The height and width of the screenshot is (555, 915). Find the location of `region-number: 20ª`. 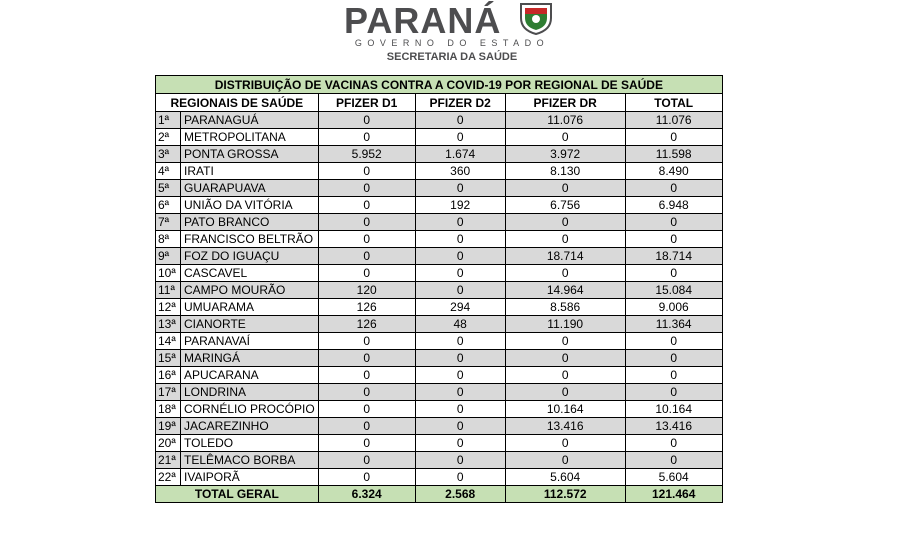

region-number: 20ª is located at coordinates (168, 443).